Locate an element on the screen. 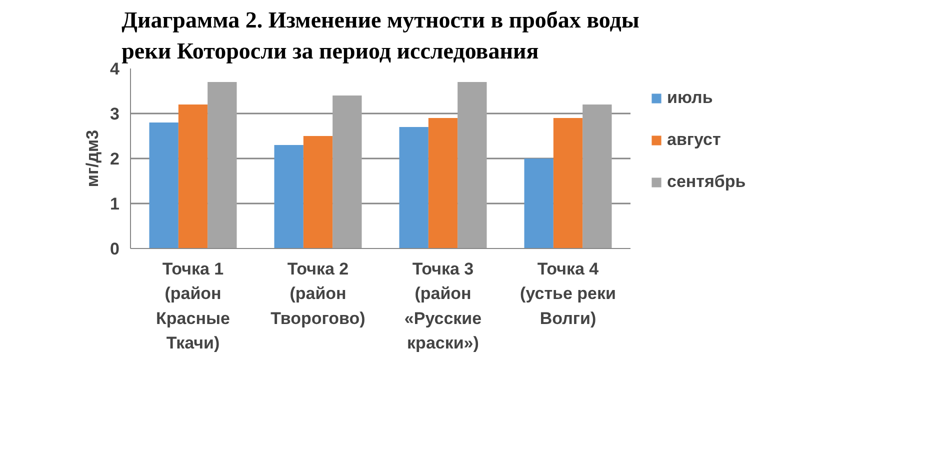 This screenshot has height=450, width=926. y-tick-label: 1 is located at coordinates (115, 204).